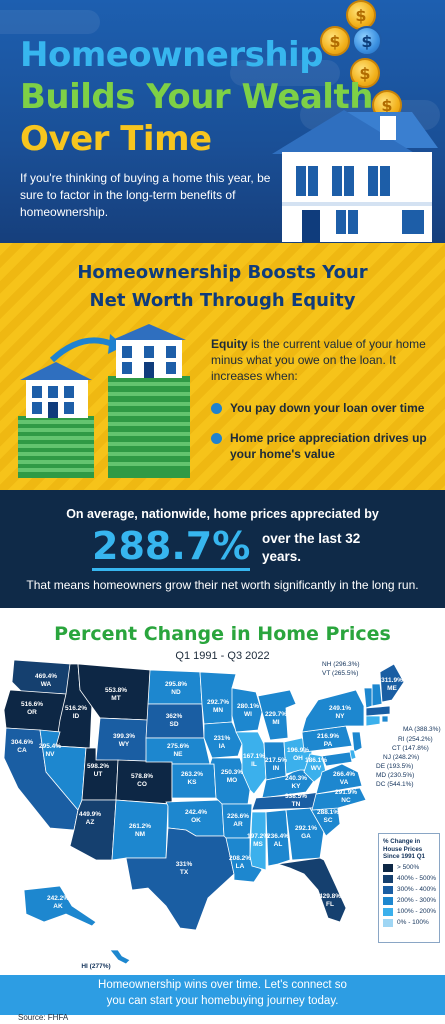 The height and width of the screenshot is (1024, 445). I want to click on state-label-ak: 242.2% AK, so click(58, 902).